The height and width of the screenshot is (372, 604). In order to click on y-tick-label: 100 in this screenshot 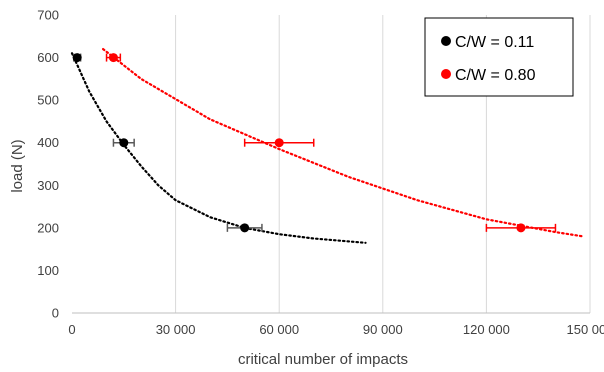, I will do `click(48, 270)`.